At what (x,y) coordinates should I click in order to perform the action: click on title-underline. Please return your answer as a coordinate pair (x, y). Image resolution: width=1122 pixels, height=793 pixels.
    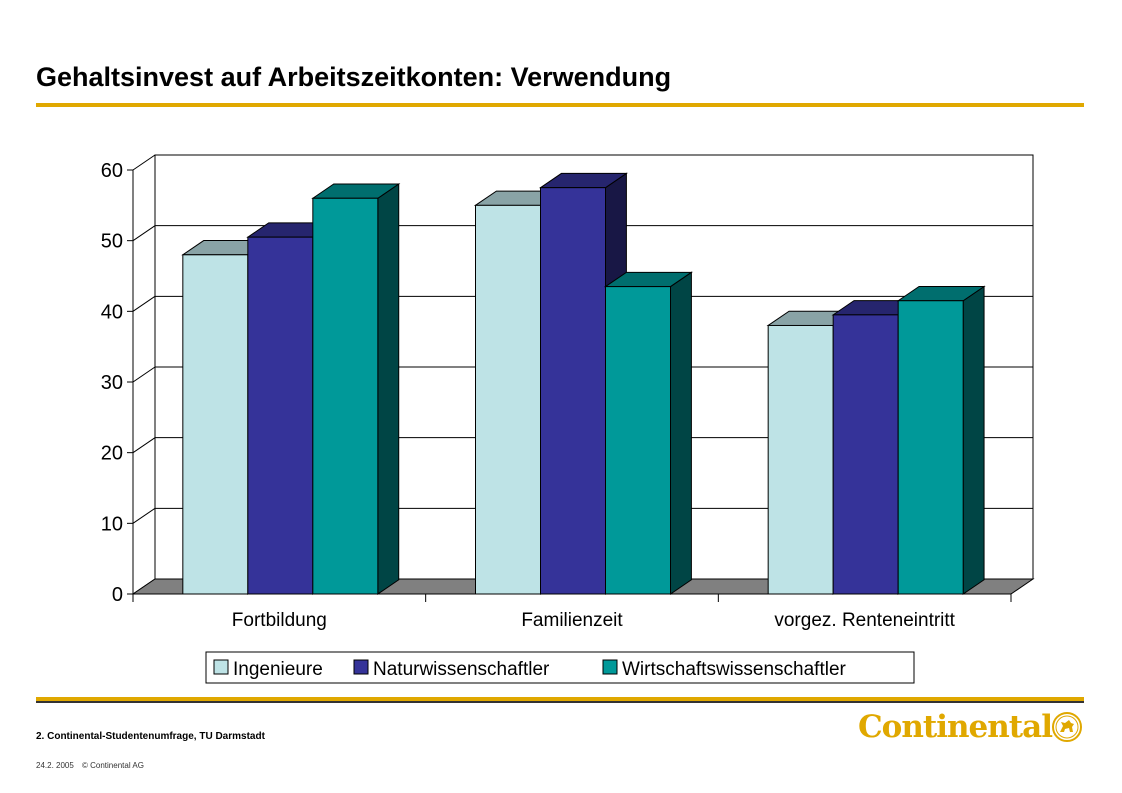
    Looking at the image, I should click on (560, 105).